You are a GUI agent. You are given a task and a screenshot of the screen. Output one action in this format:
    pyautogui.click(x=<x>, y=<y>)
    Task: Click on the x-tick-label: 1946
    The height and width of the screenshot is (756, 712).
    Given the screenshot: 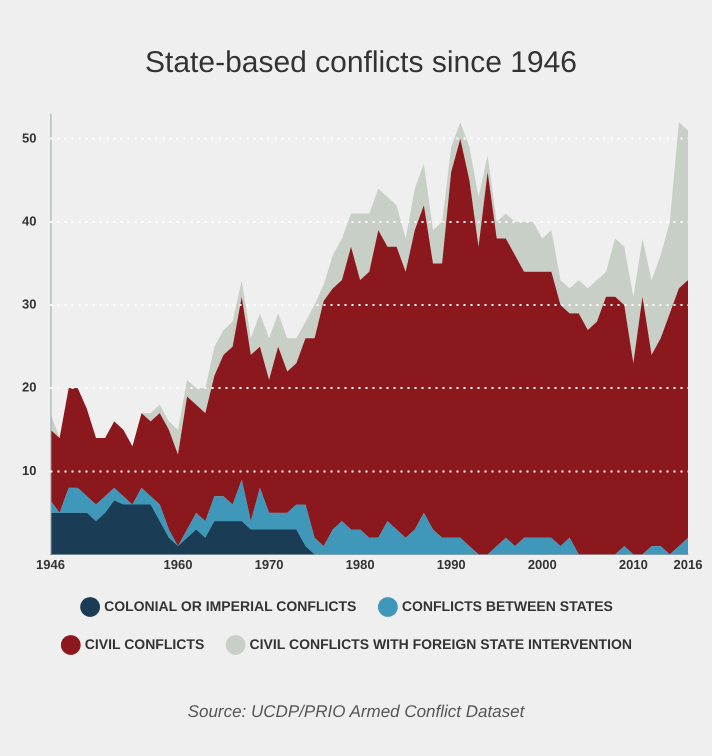 What is the action you would take?
    pyautogui.click(x=50, y=564)
    